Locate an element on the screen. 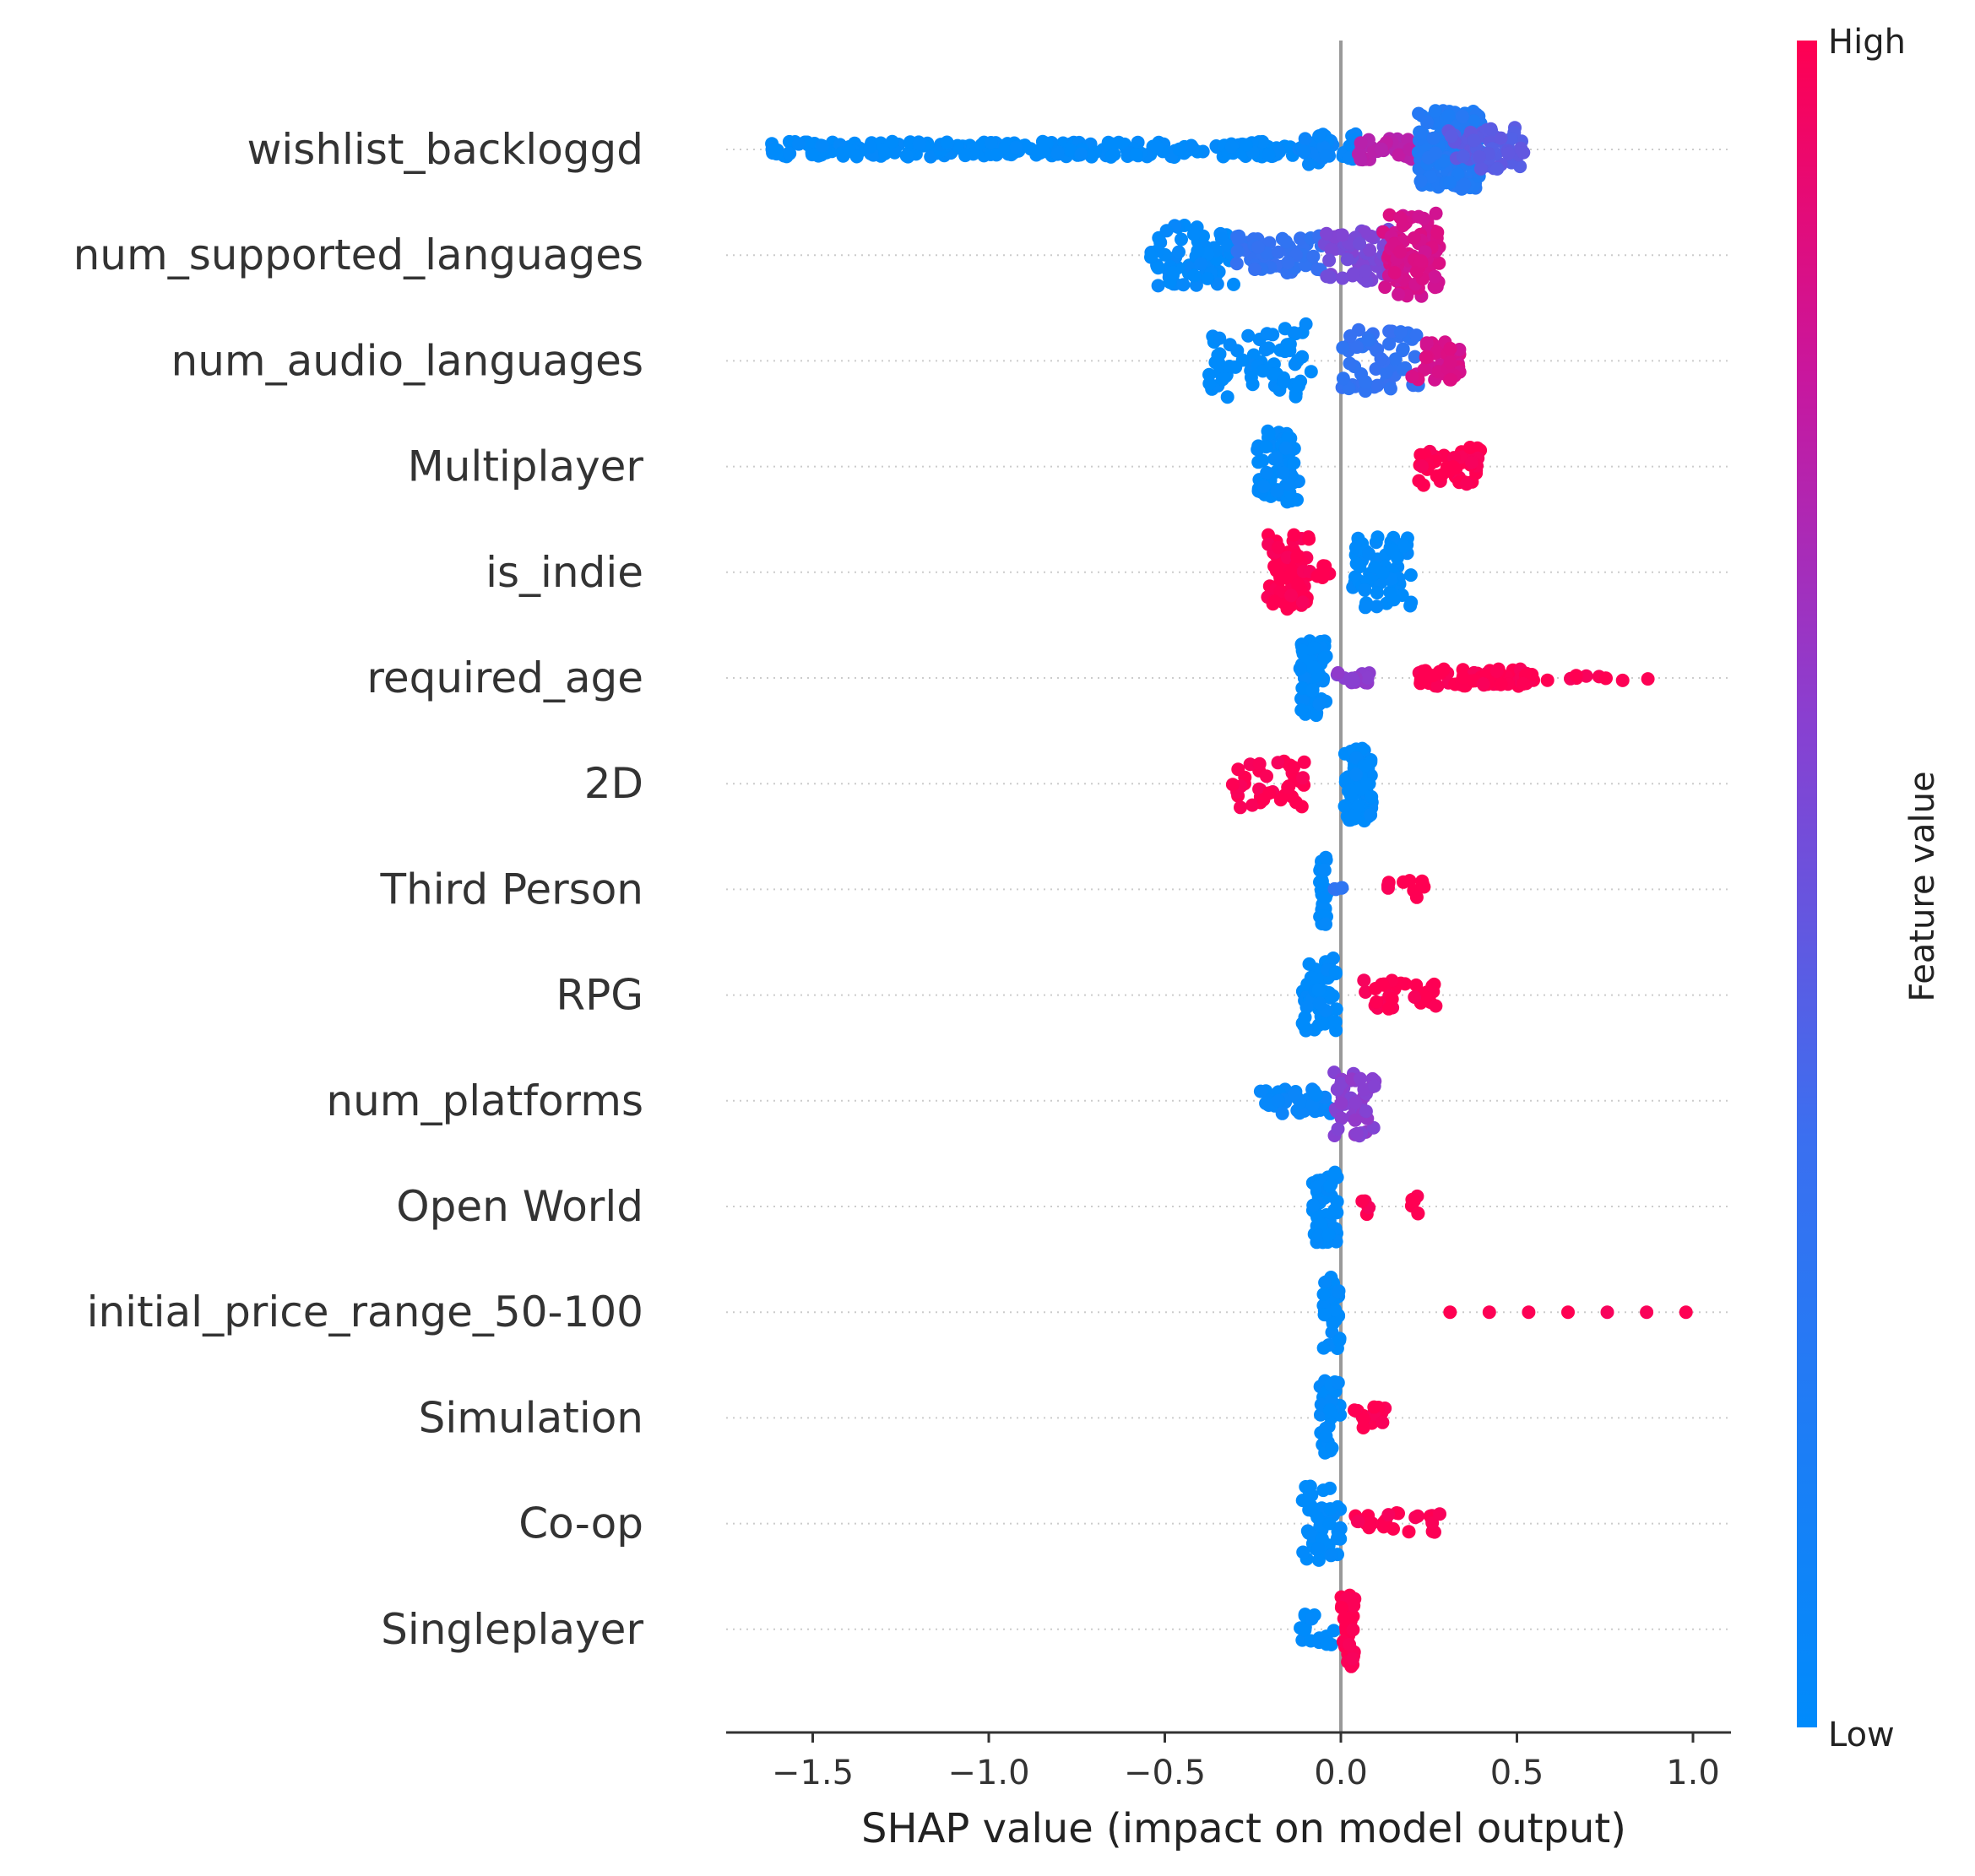  feature-label: Third Person is located at coordinates (511, 889).